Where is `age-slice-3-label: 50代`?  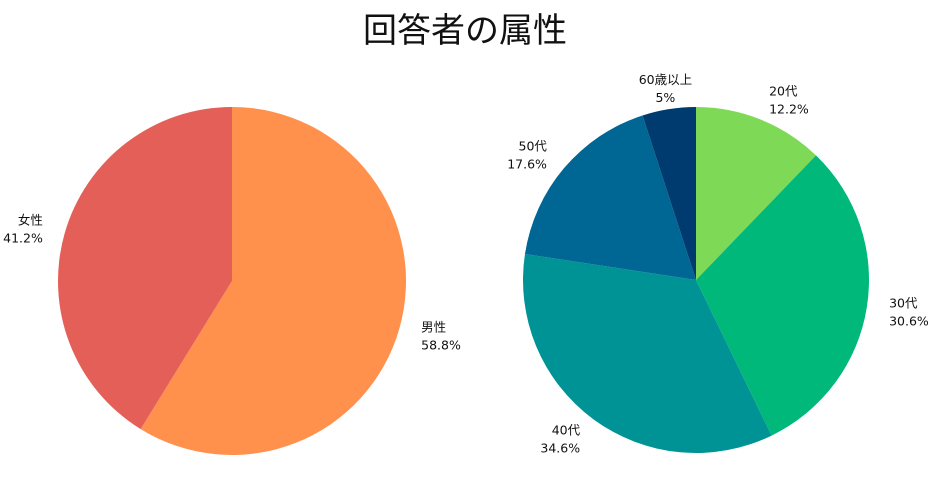 age-slice-3-label: 50代 is located at coordinates (533, 146).